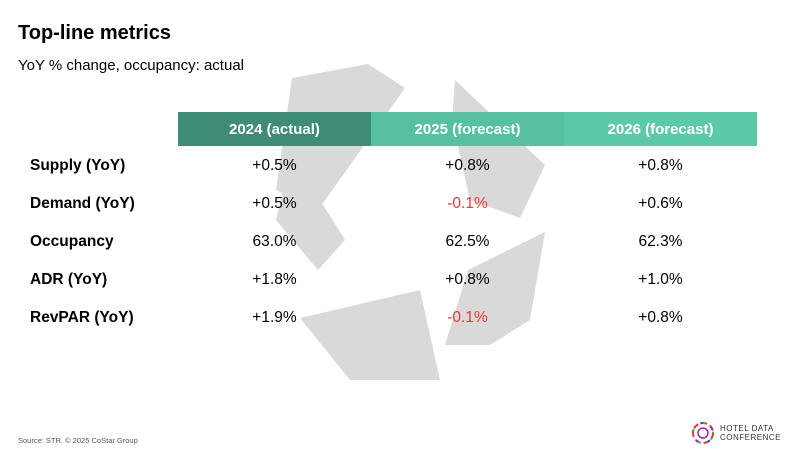  I want to click on row-label: Demand (YoY), so click(82, 203).